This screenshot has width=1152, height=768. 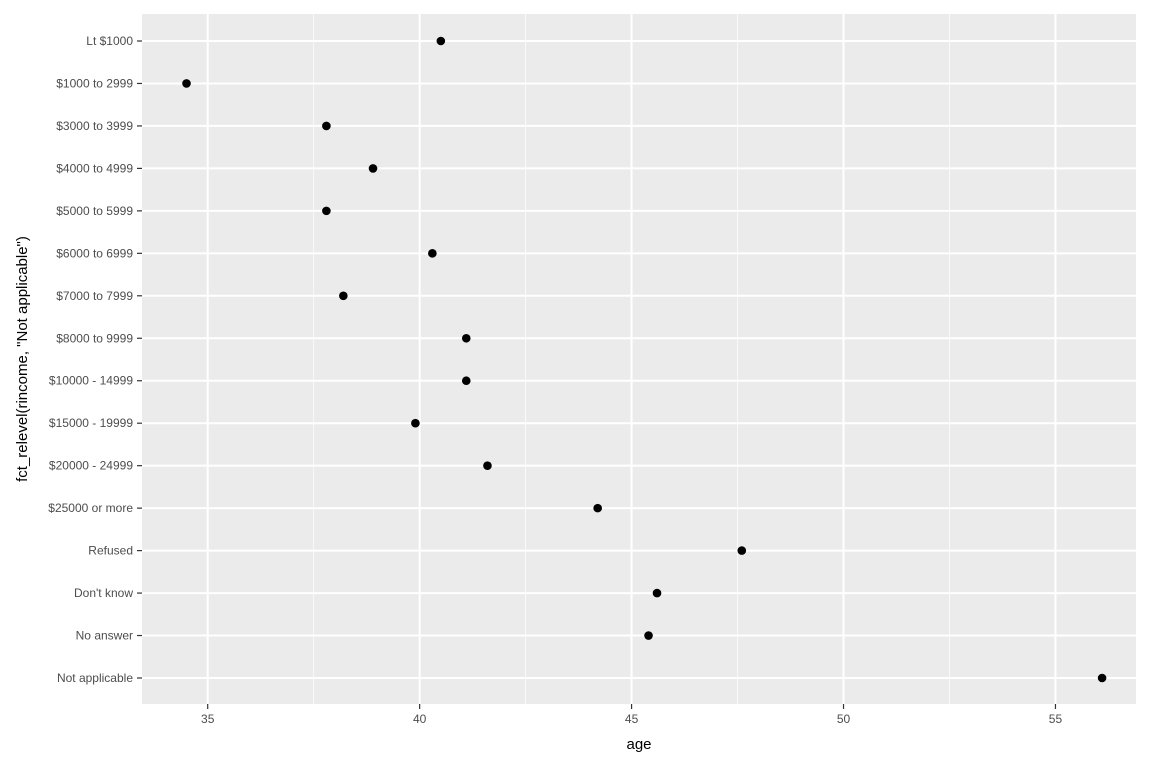 I want to click on y-tick-label: Refused, so click(x=110, y=551).